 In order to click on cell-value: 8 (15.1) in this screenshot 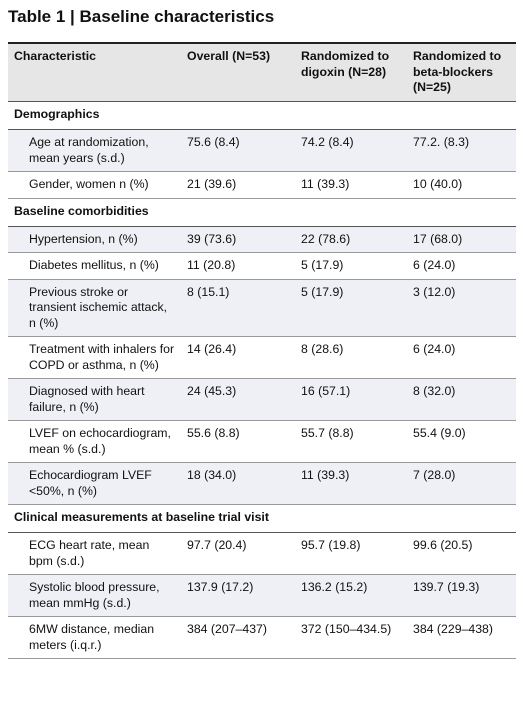, I will do `click(238, 308)`.